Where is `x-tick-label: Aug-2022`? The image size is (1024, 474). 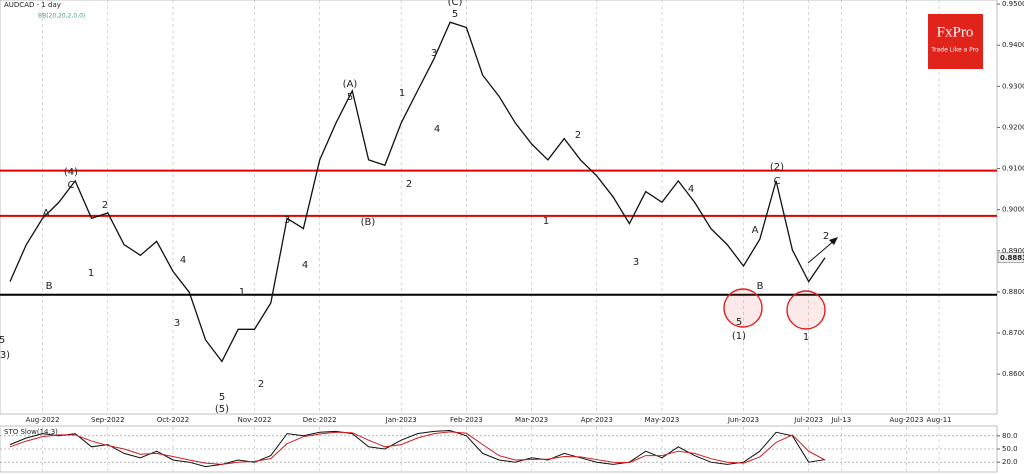 x-tick-label: Aug-2022 is located at coordinates (43, 420).